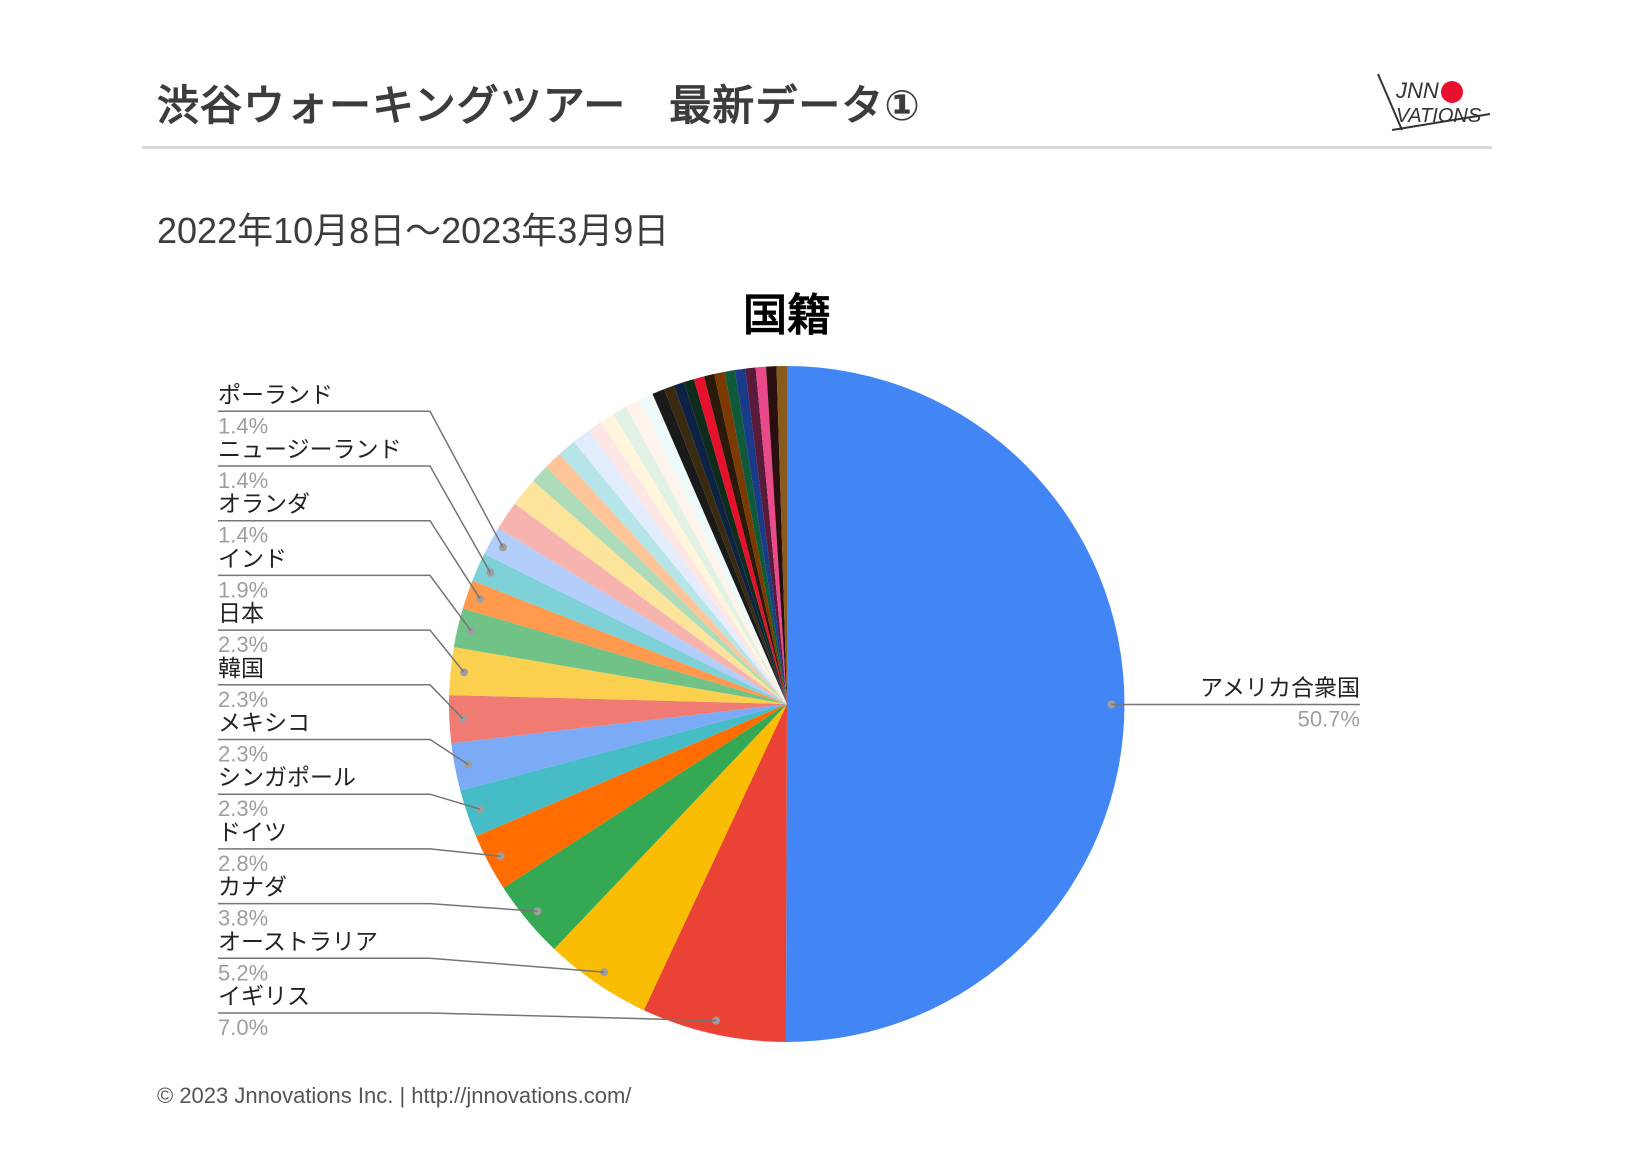  Describe the element at coordinates (264, 724) in the screenshot. I see `callout-label-6: メキシコ` at that location.